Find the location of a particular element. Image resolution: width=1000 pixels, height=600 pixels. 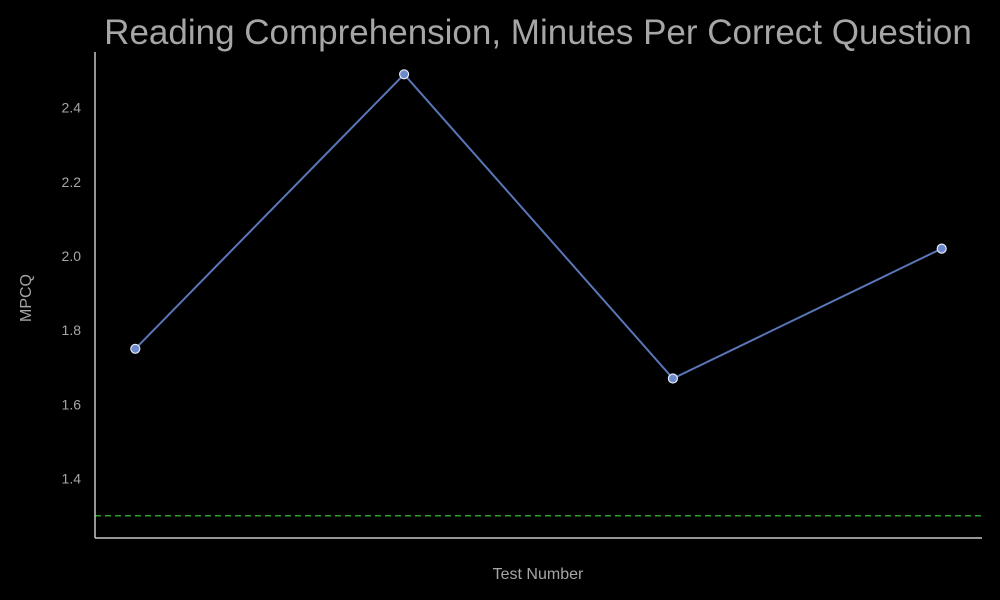

y-tick-label: 2.0 is located at coordinates (72, 256).